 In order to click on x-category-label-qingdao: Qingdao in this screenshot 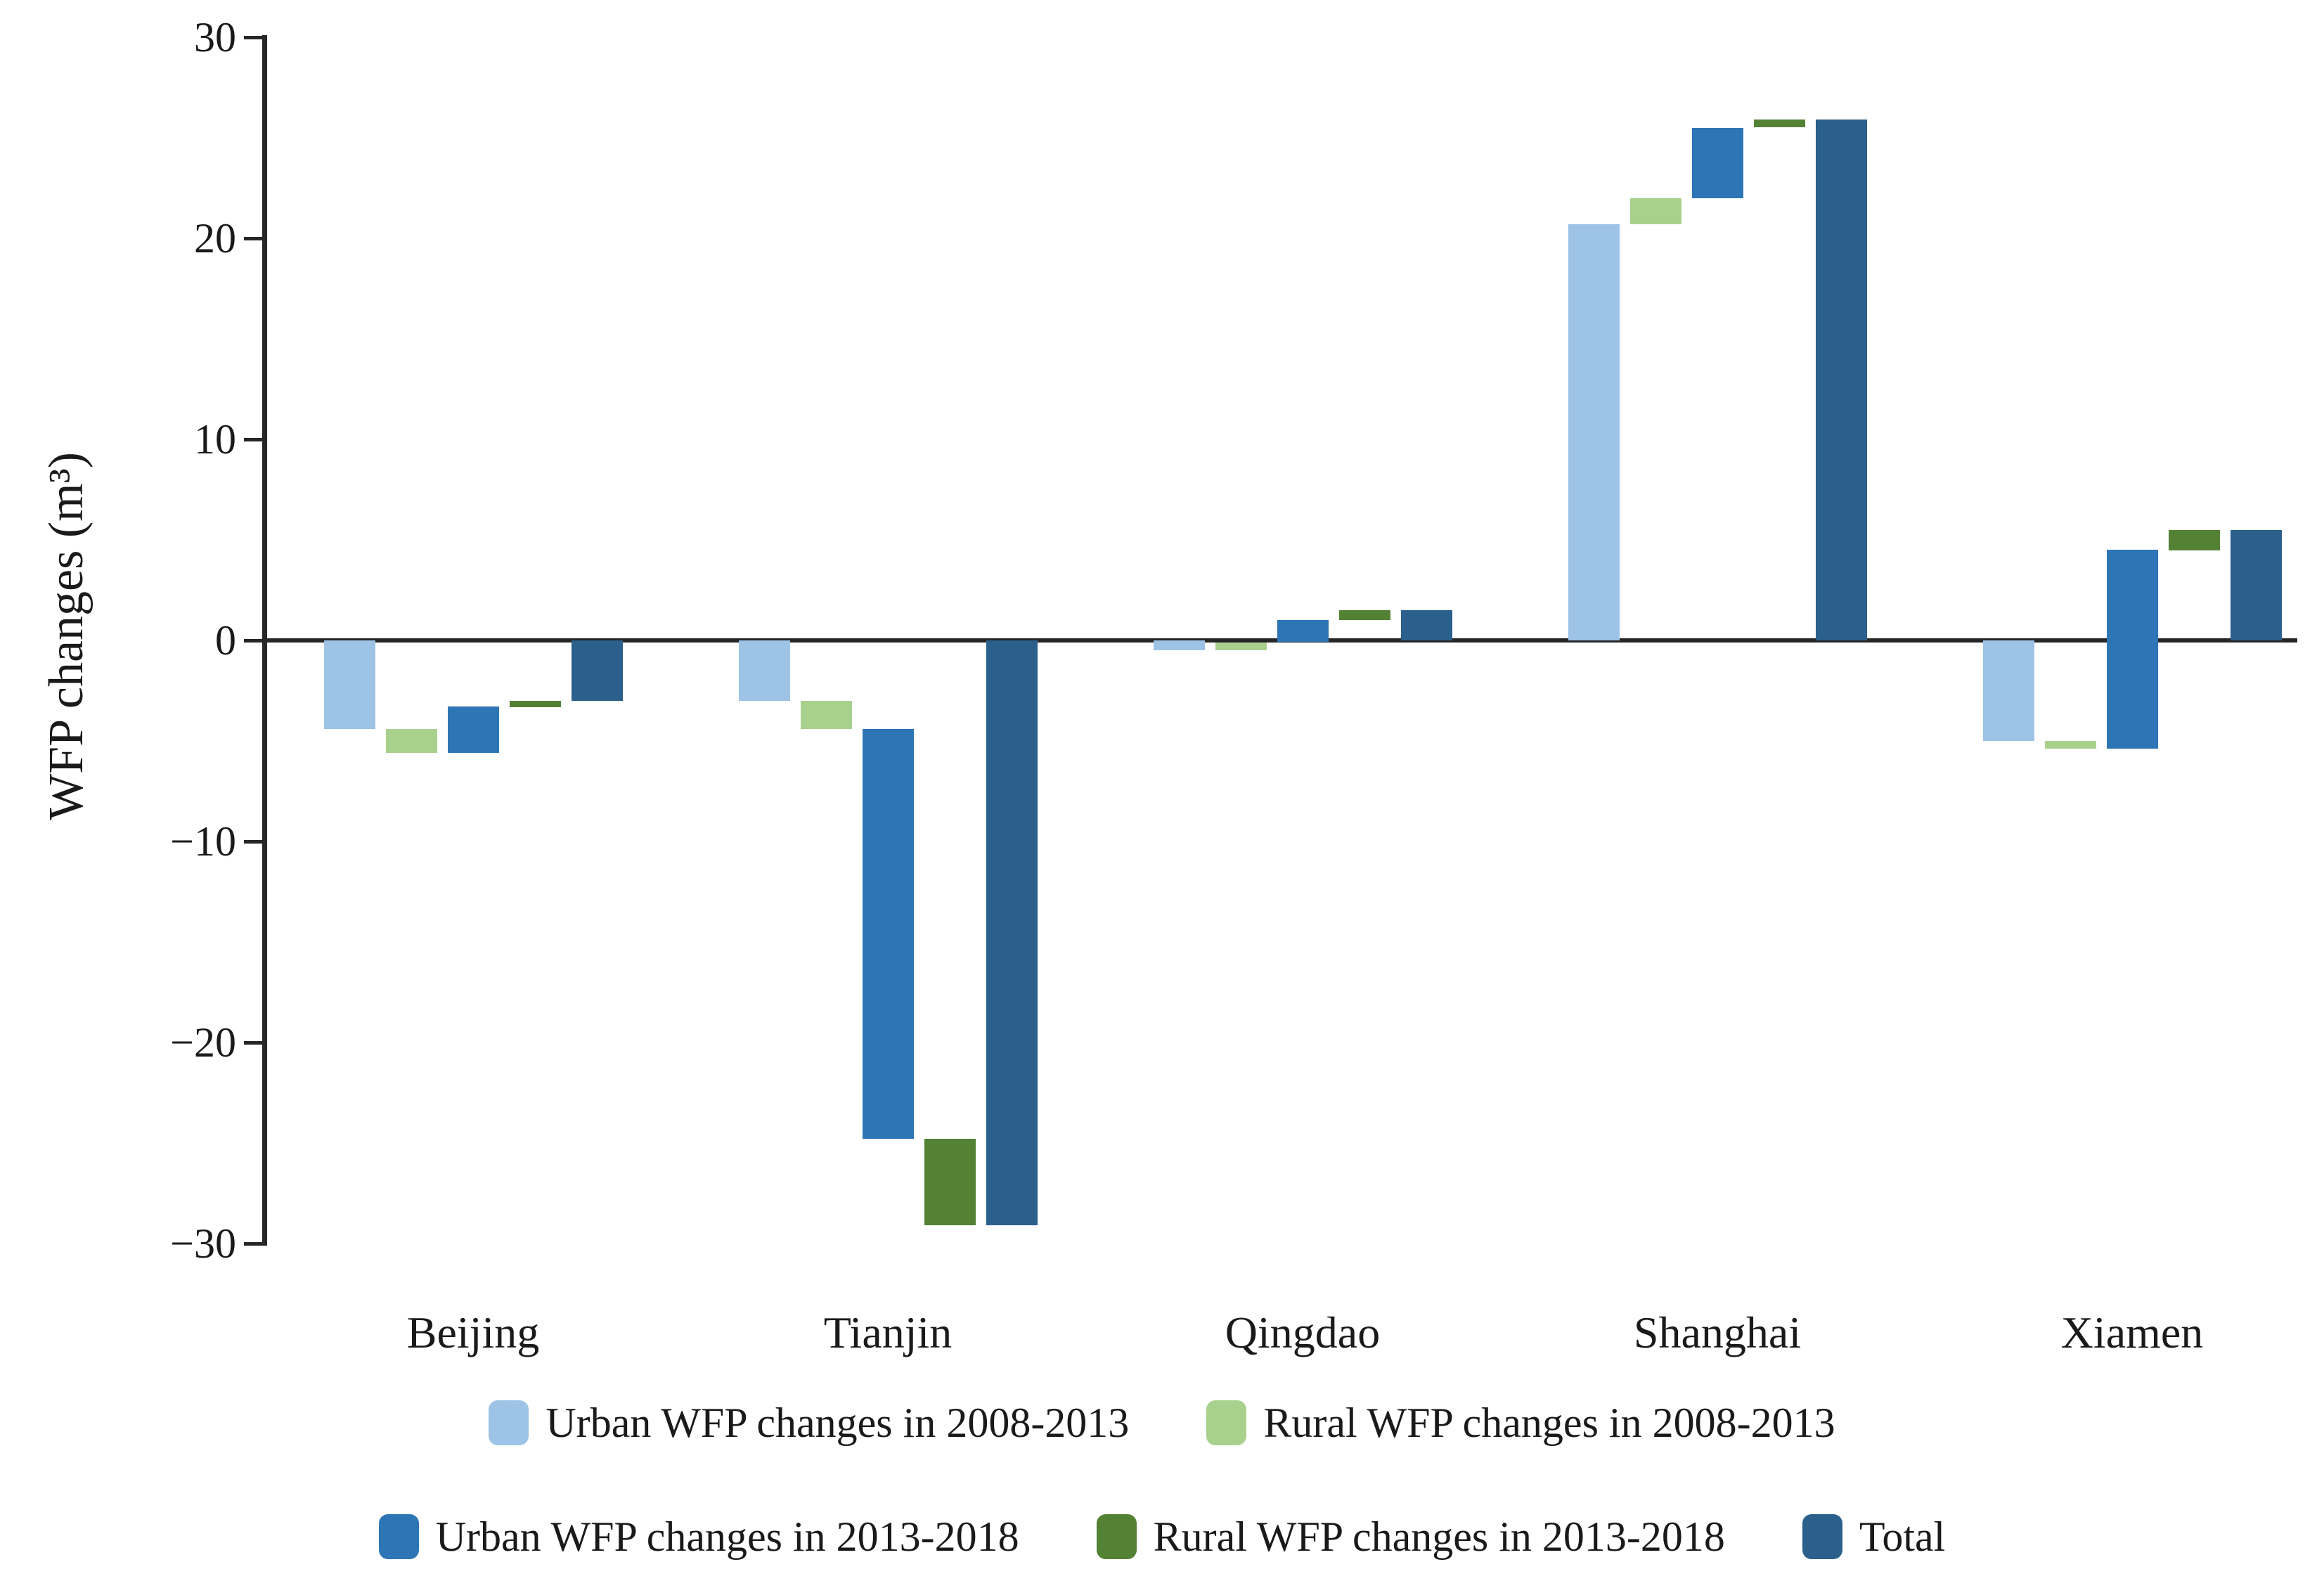, I will do `click(1303, 1332)`.